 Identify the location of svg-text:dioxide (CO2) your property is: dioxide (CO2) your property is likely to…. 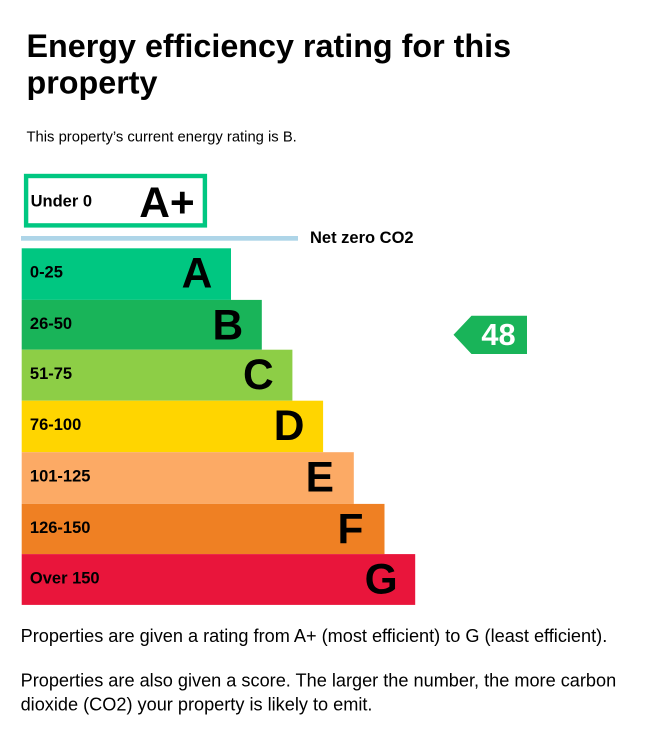
(197, 704).